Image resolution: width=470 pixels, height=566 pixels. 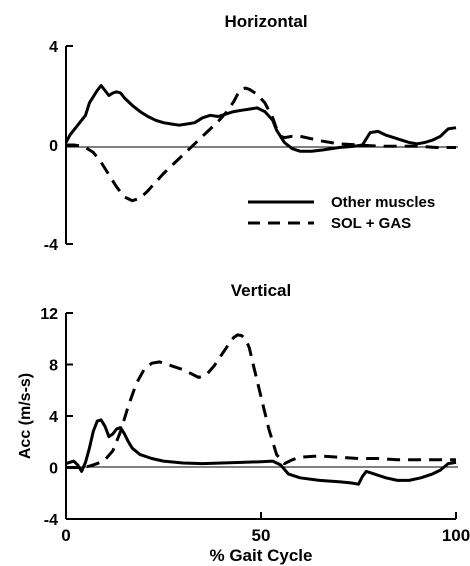 What do you see at coordinates (260, 118) in the screenshot?
I see `horizontal-series-other-muscles` at bounding box center [260, 118].